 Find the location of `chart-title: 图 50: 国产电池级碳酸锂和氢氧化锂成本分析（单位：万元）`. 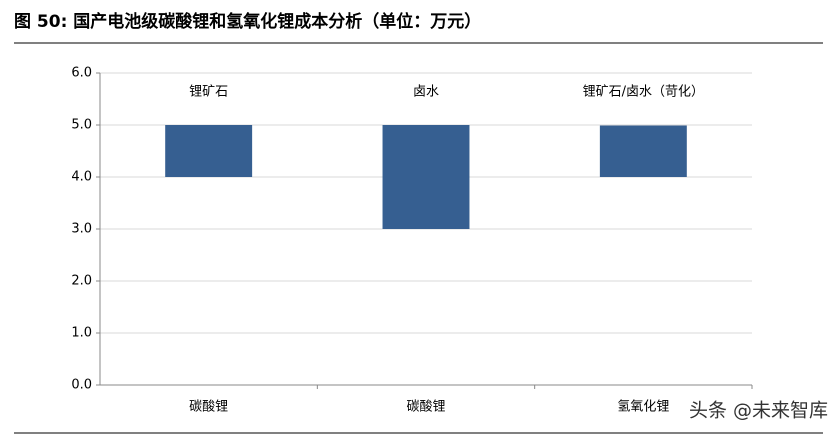

chart-title: 图 50: 国产电池级碳酸锂和氢氧化锂成本分析（单位：万元） is located at coordinates (247, 21).